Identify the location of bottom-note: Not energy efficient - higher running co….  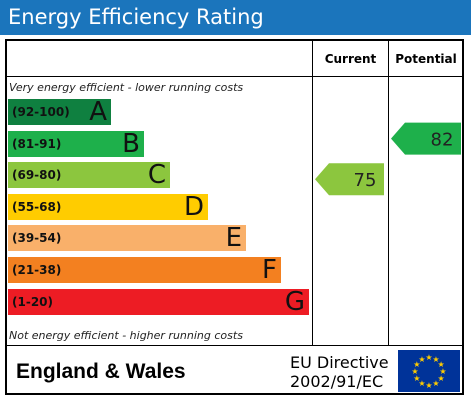
(126, 335).